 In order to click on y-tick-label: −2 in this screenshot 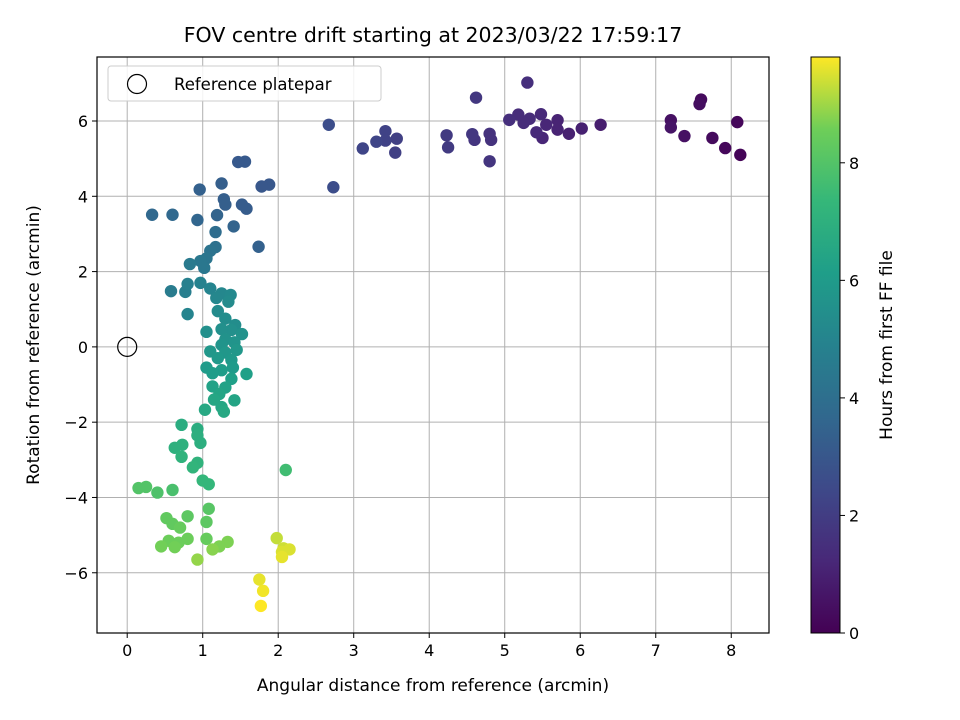, I will do `click(76, 422)`.